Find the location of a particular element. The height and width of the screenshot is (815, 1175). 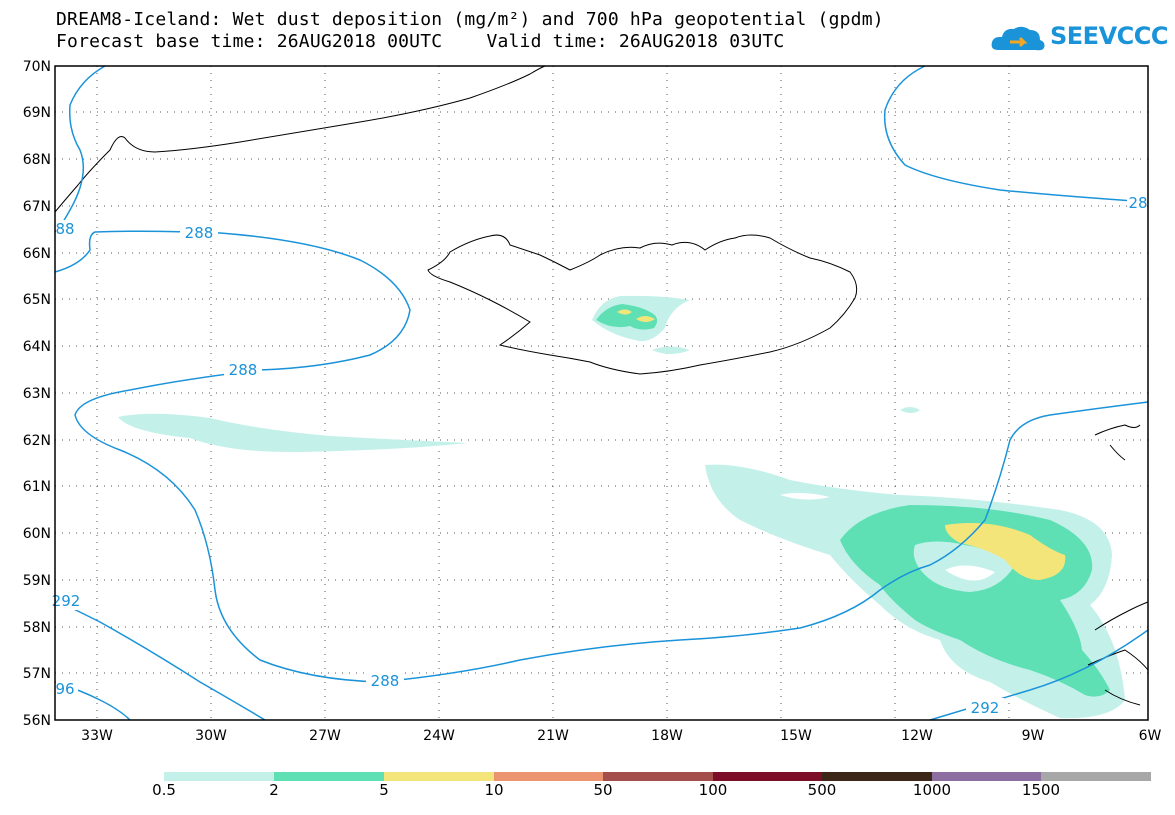

lat-label: 58N is located at coordinates (37, 628).